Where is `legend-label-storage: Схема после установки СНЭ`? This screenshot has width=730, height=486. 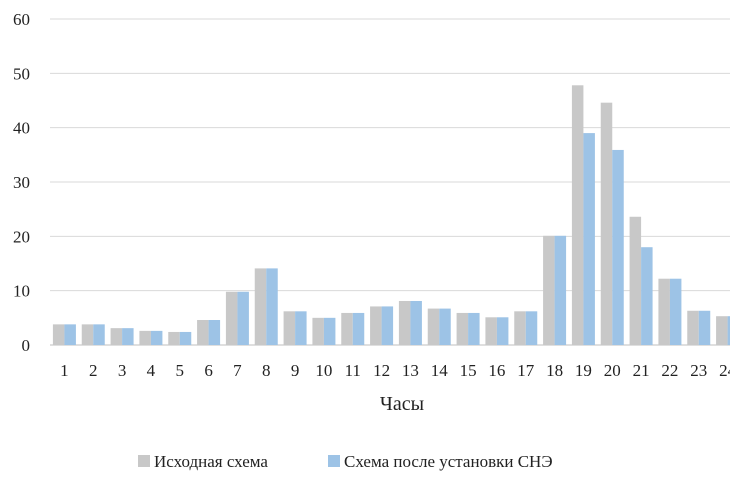
legend-label-storage: Схема после установки СНЭ is located at coordinates (448, 461).